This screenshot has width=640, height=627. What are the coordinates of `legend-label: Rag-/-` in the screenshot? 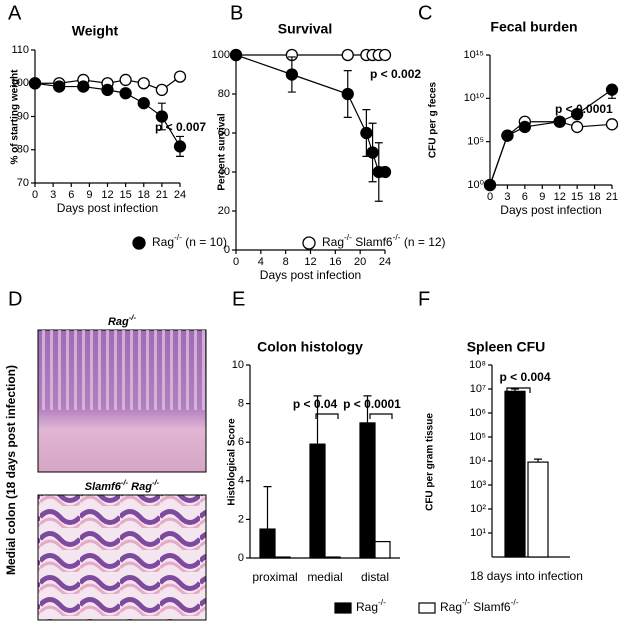 It's located at (371, 605).